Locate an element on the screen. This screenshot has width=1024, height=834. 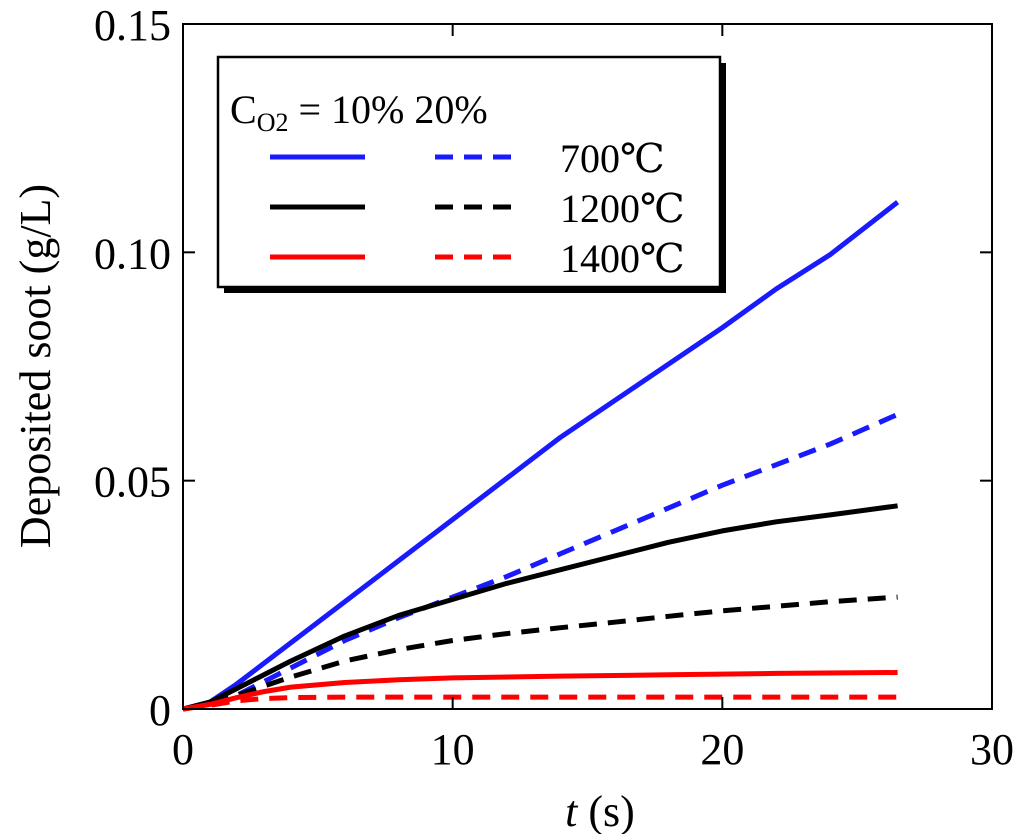
x-axis-title: t (s) is located at coordinates (600, 810).